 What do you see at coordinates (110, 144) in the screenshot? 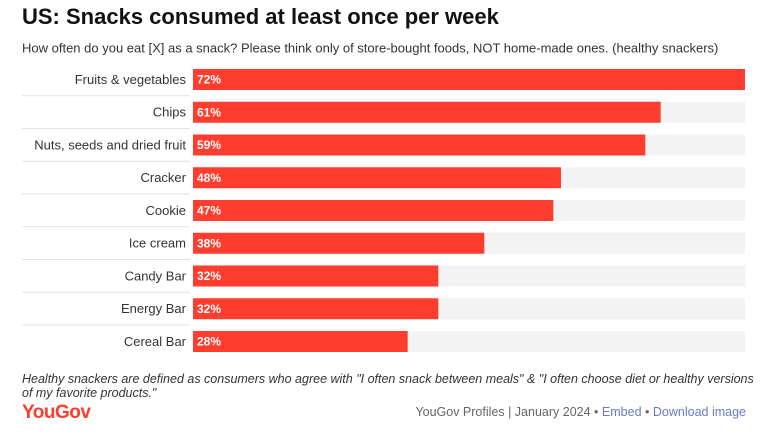
I see `category-label: Nuts, seeds and dried fruit` at bounding box center [110, 144].